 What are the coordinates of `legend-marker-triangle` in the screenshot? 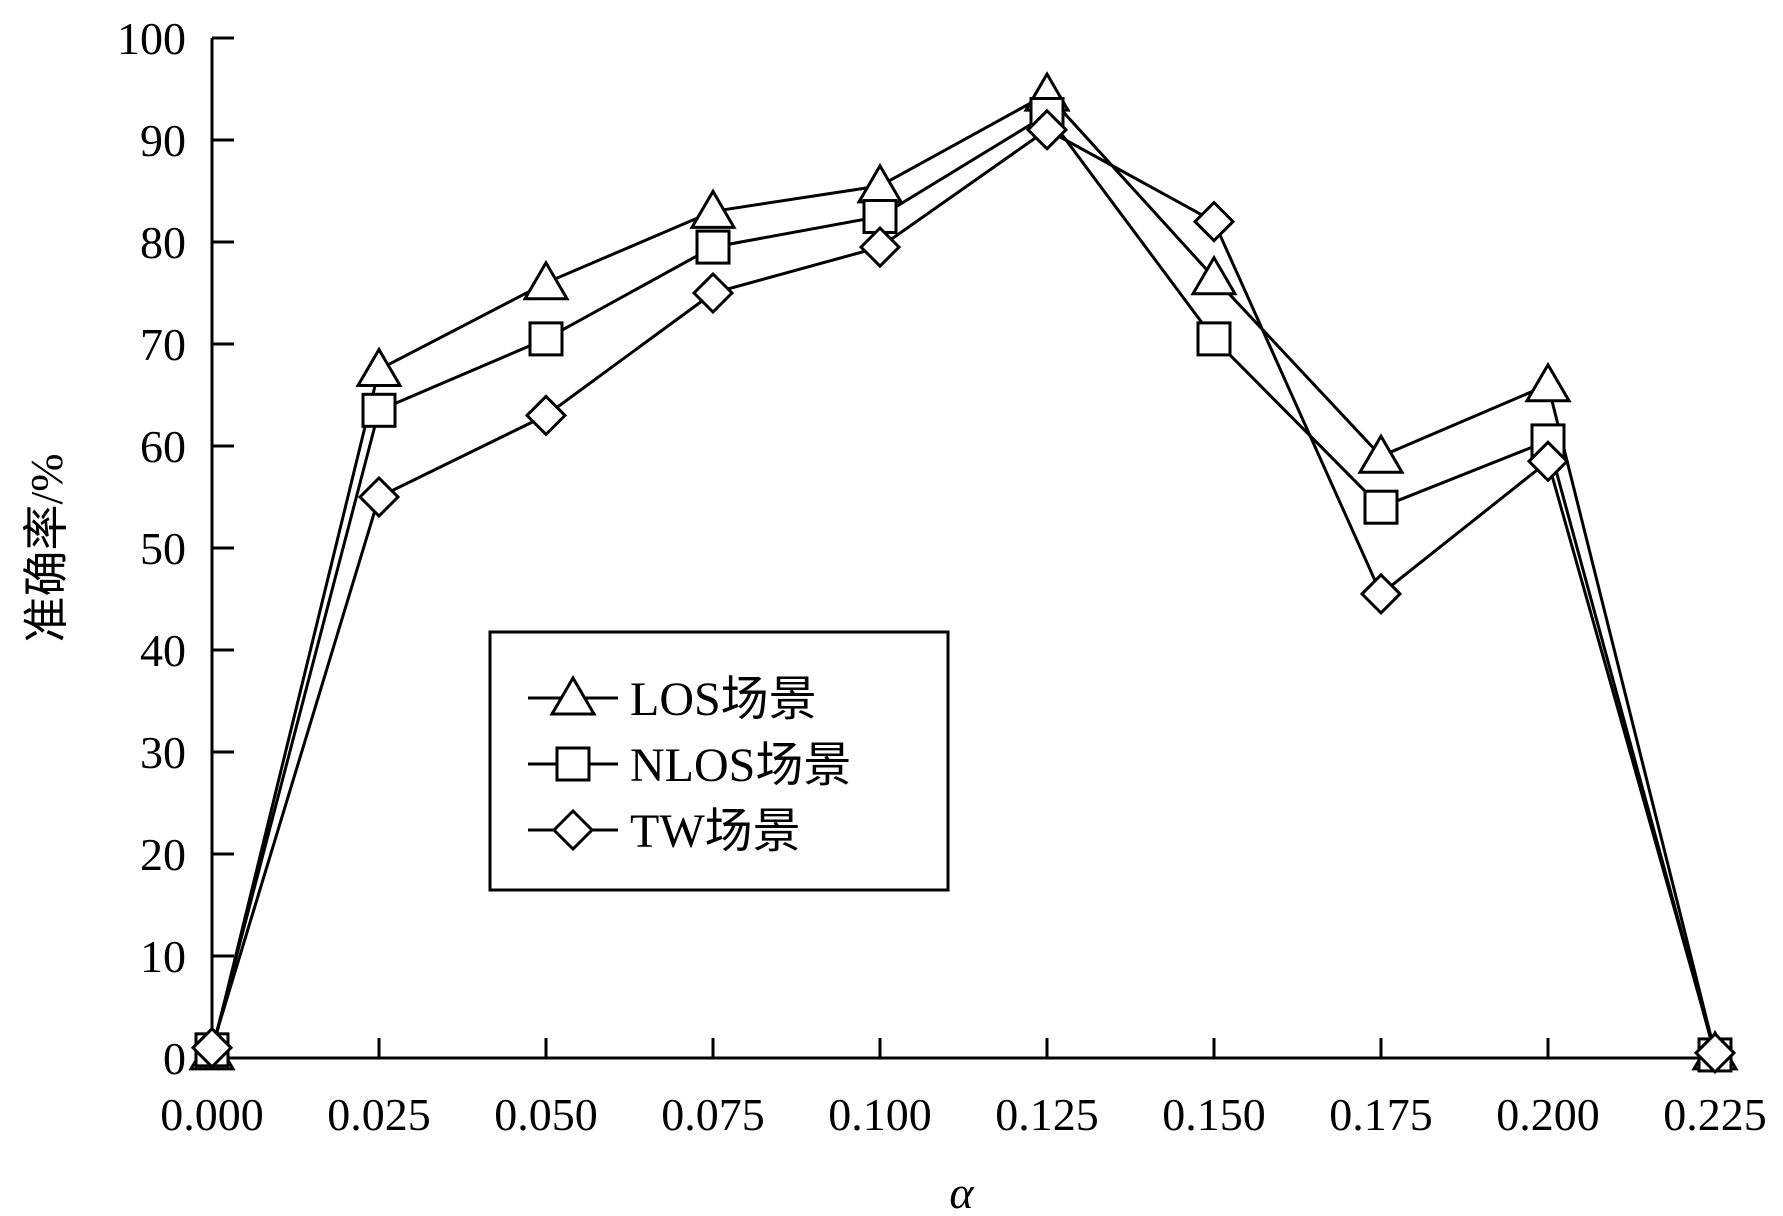 It's located at (573, 695).